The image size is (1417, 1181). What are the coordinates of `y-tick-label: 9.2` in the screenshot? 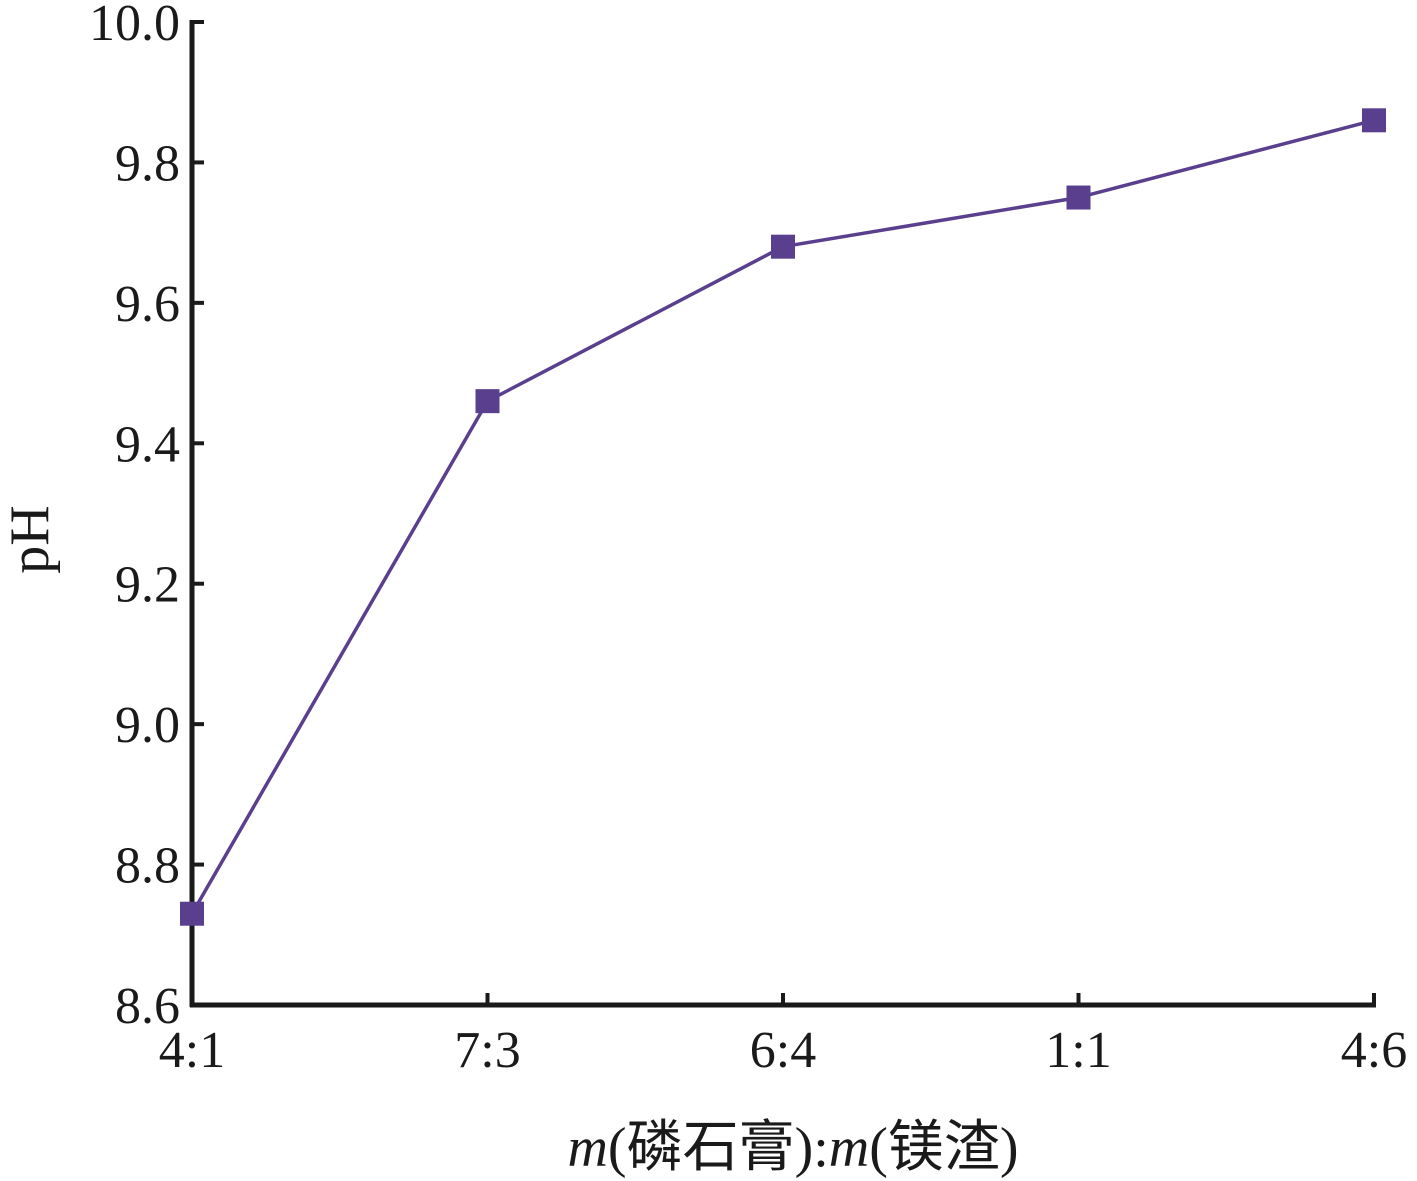 It's located at (147, 585).